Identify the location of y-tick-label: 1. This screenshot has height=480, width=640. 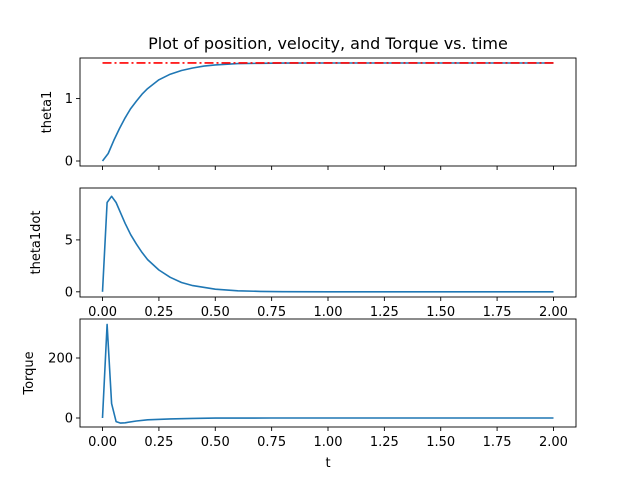
(69, 99).